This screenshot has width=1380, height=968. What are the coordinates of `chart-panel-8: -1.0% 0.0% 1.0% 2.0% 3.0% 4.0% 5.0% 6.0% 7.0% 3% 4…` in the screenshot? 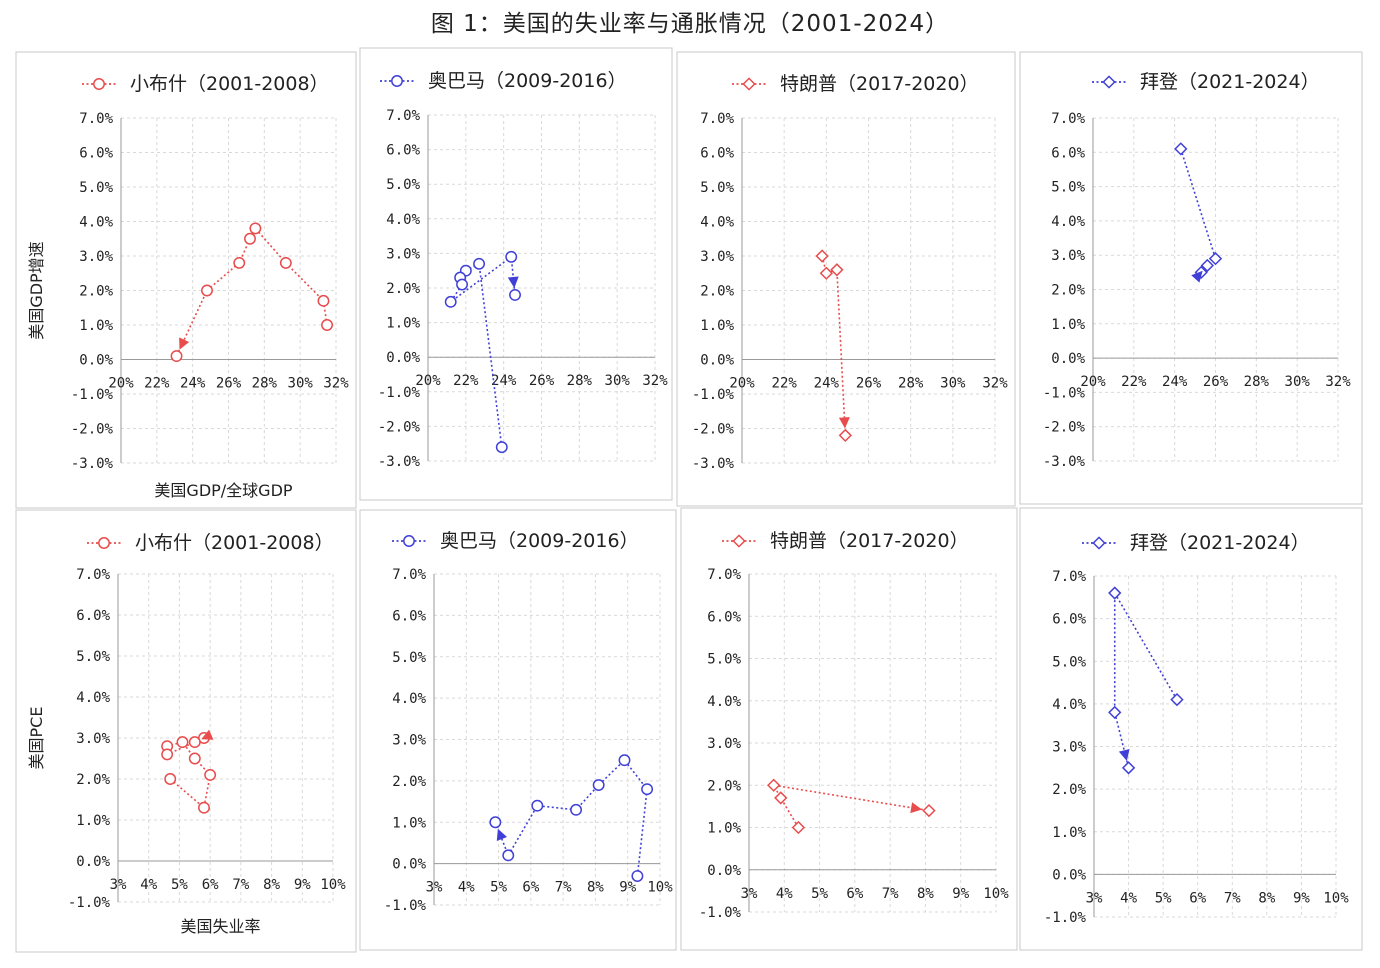 It's located at (1191, 729).